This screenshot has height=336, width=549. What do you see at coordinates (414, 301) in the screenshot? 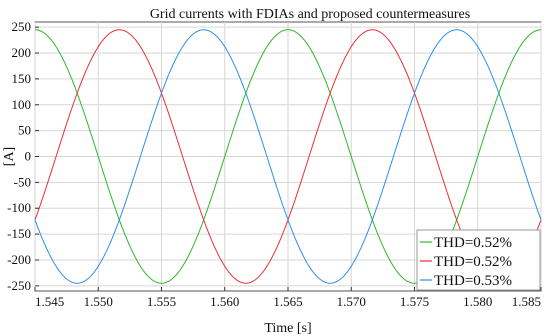
I see `x-tick-label: 1.575` at bounding box center [414, 301].